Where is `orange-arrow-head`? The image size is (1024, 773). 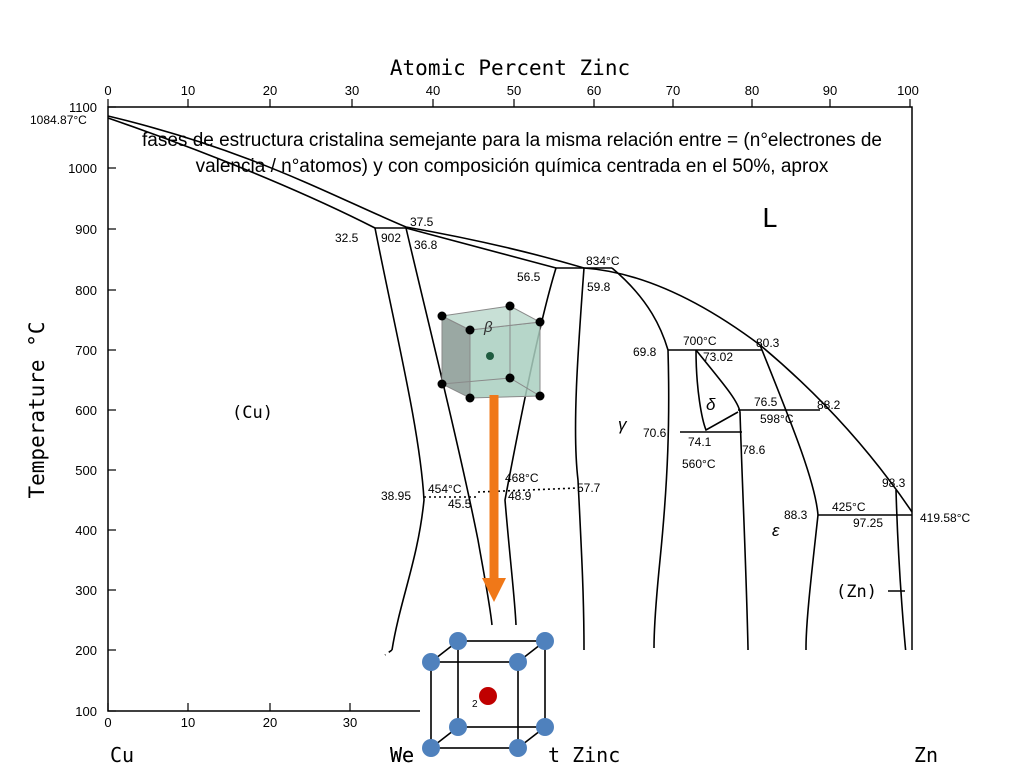 orange-arrow-head is located at coordinates (494, 590).